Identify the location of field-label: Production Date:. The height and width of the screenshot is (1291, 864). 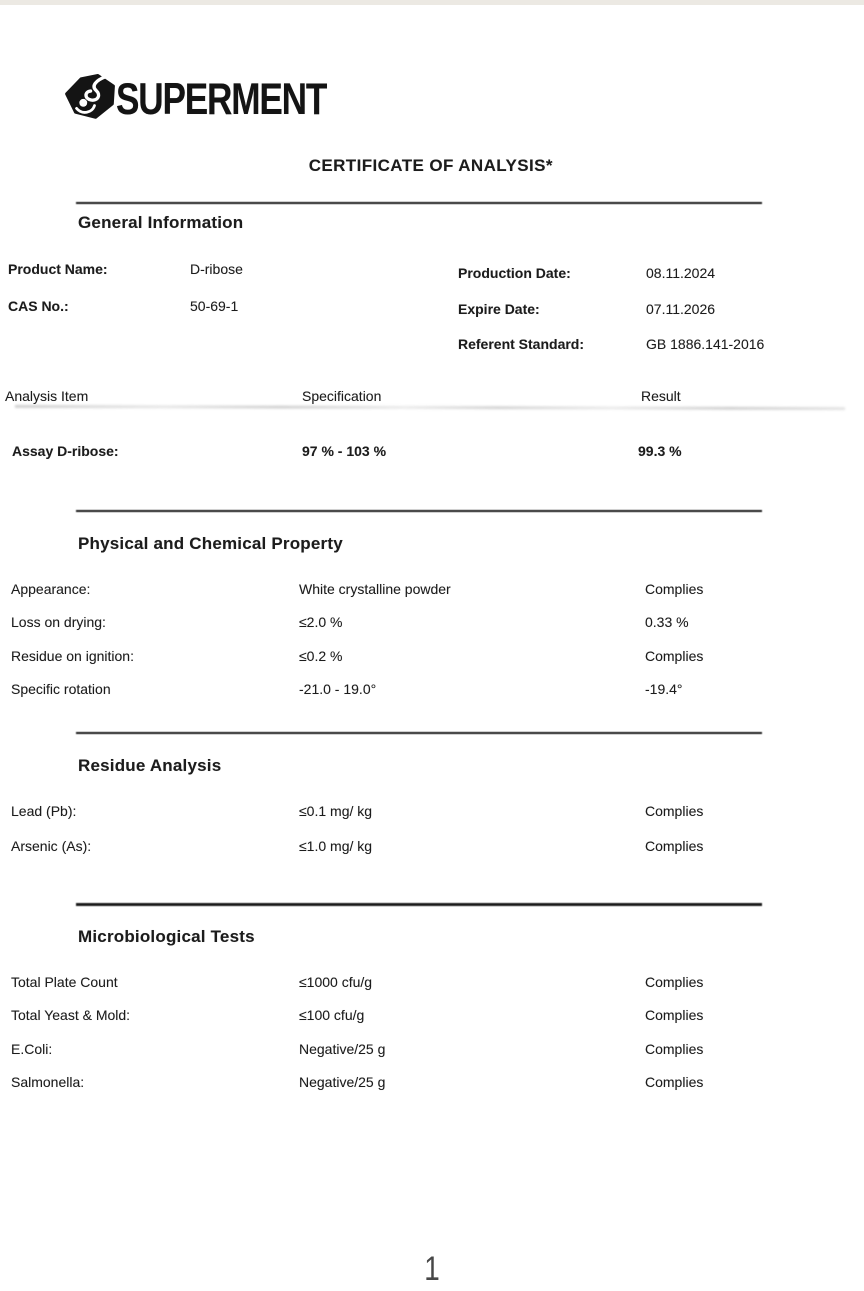
(514, 273).